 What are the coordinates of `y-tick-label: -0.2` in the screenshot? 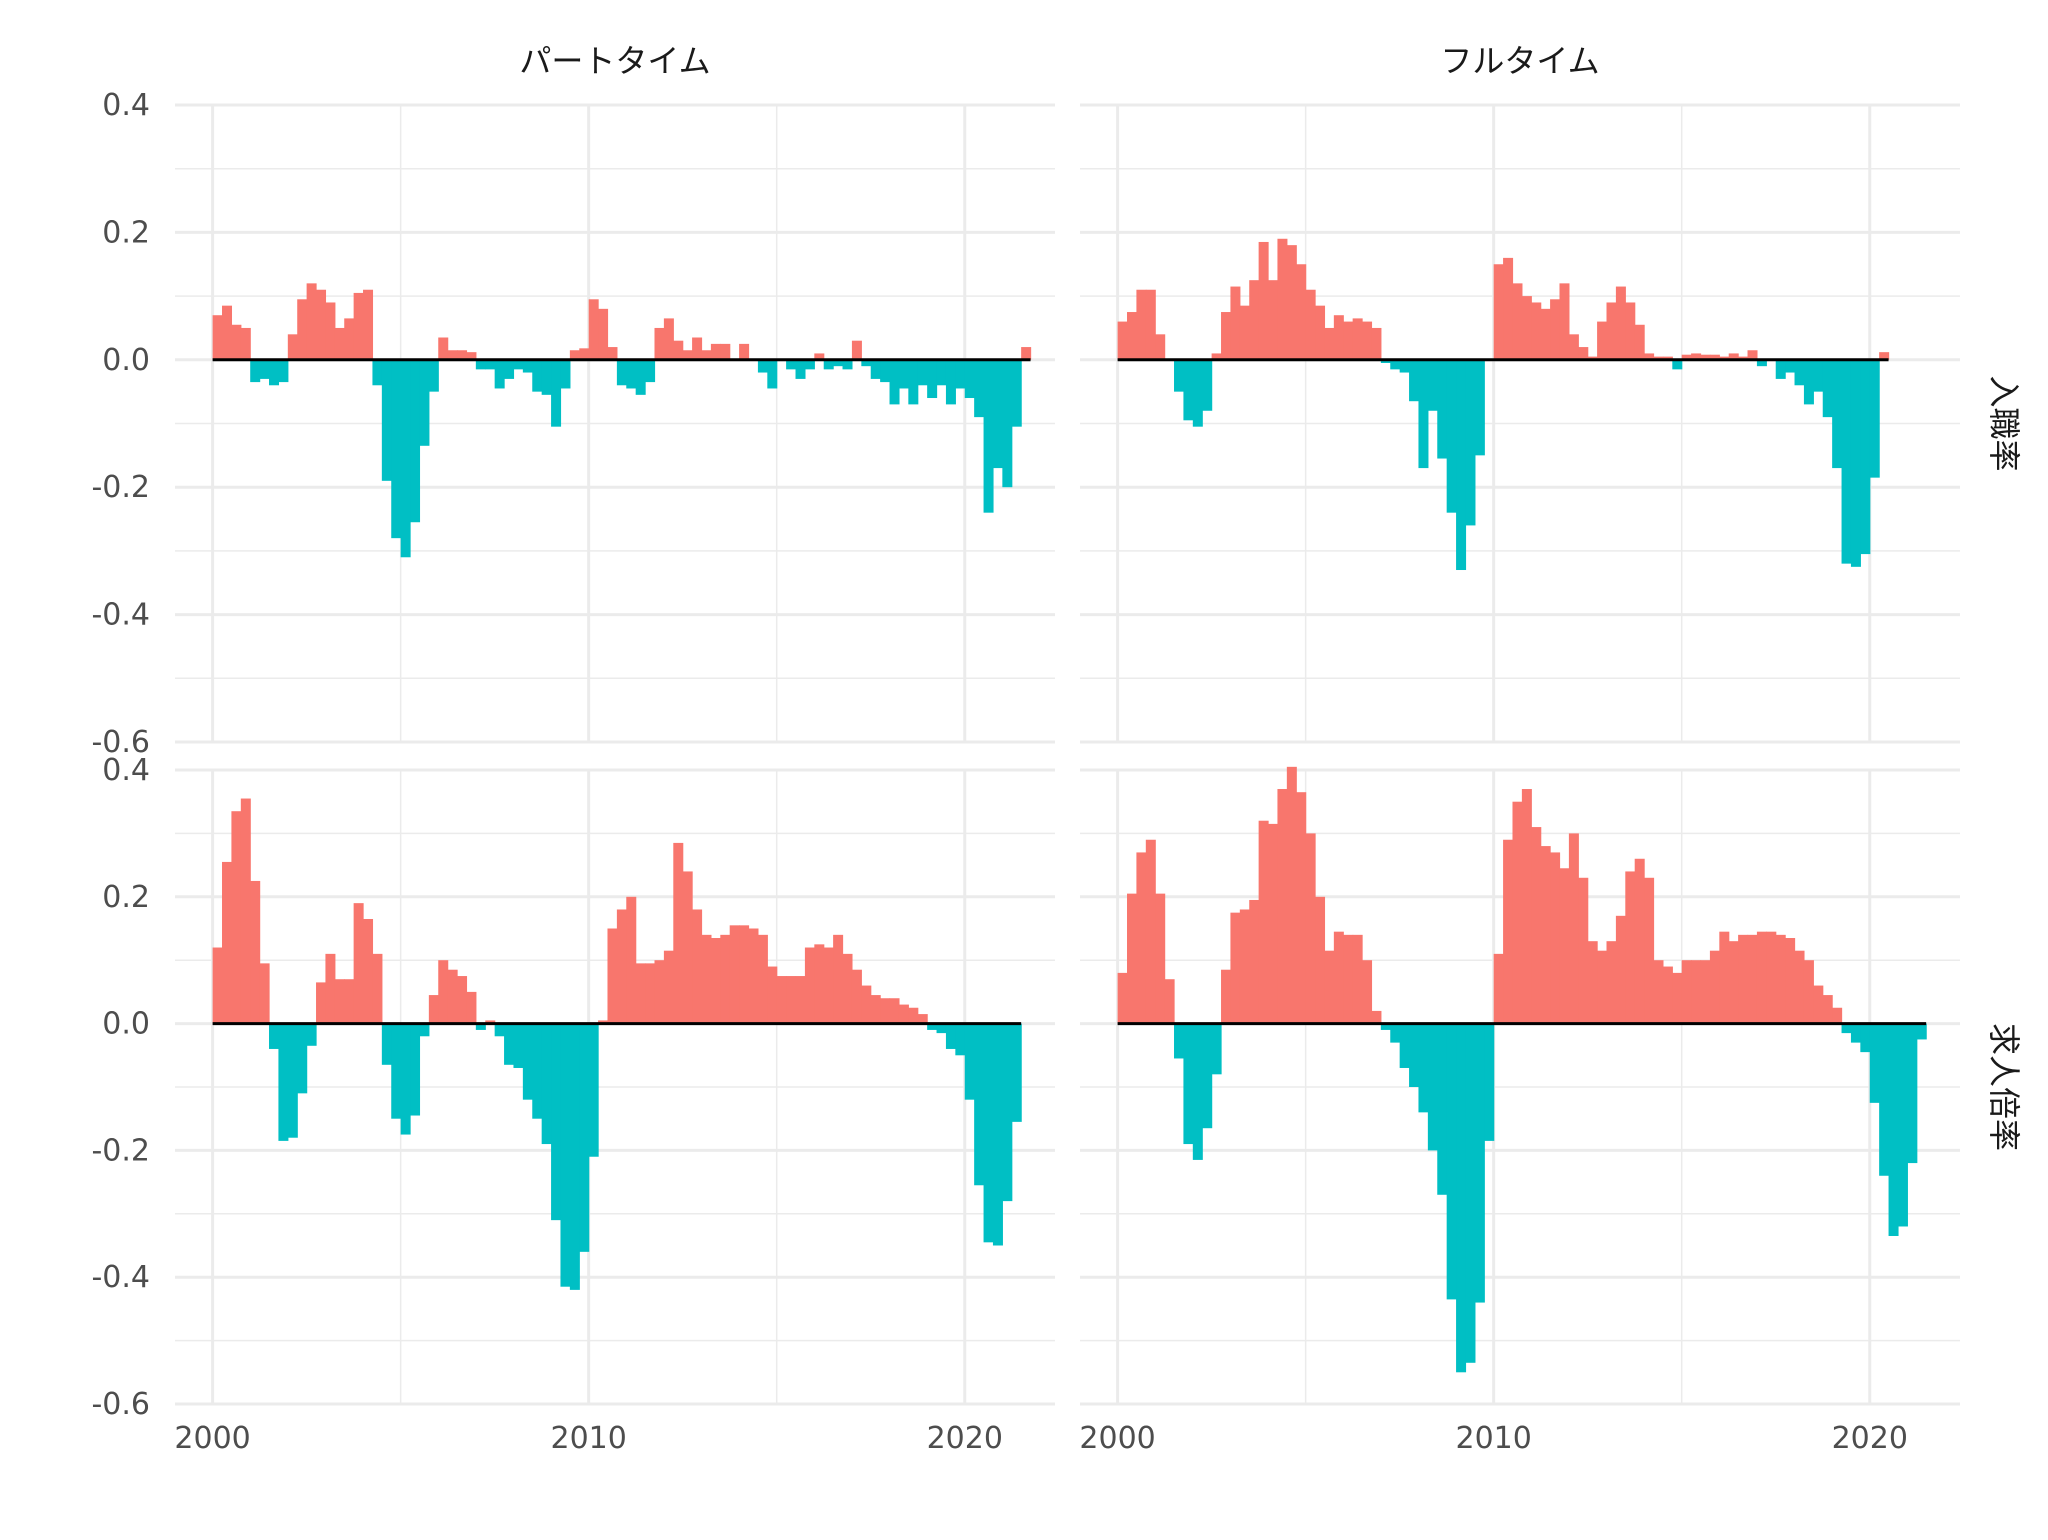 It's located at (120, 487).